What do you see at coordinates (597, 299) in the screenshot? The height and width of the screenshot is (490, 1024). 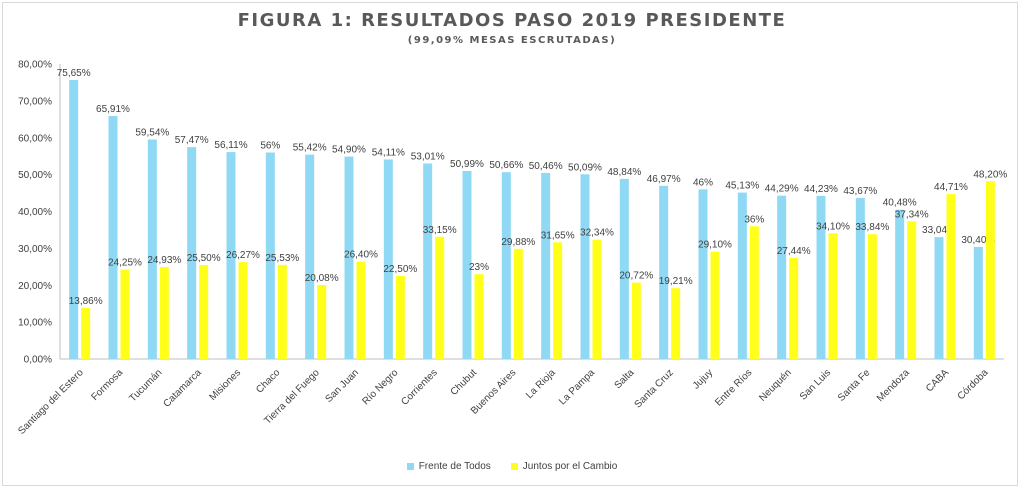 I see `bar-juntos-por-el-cambio-la-pampa` at bounding box center [597, 299].